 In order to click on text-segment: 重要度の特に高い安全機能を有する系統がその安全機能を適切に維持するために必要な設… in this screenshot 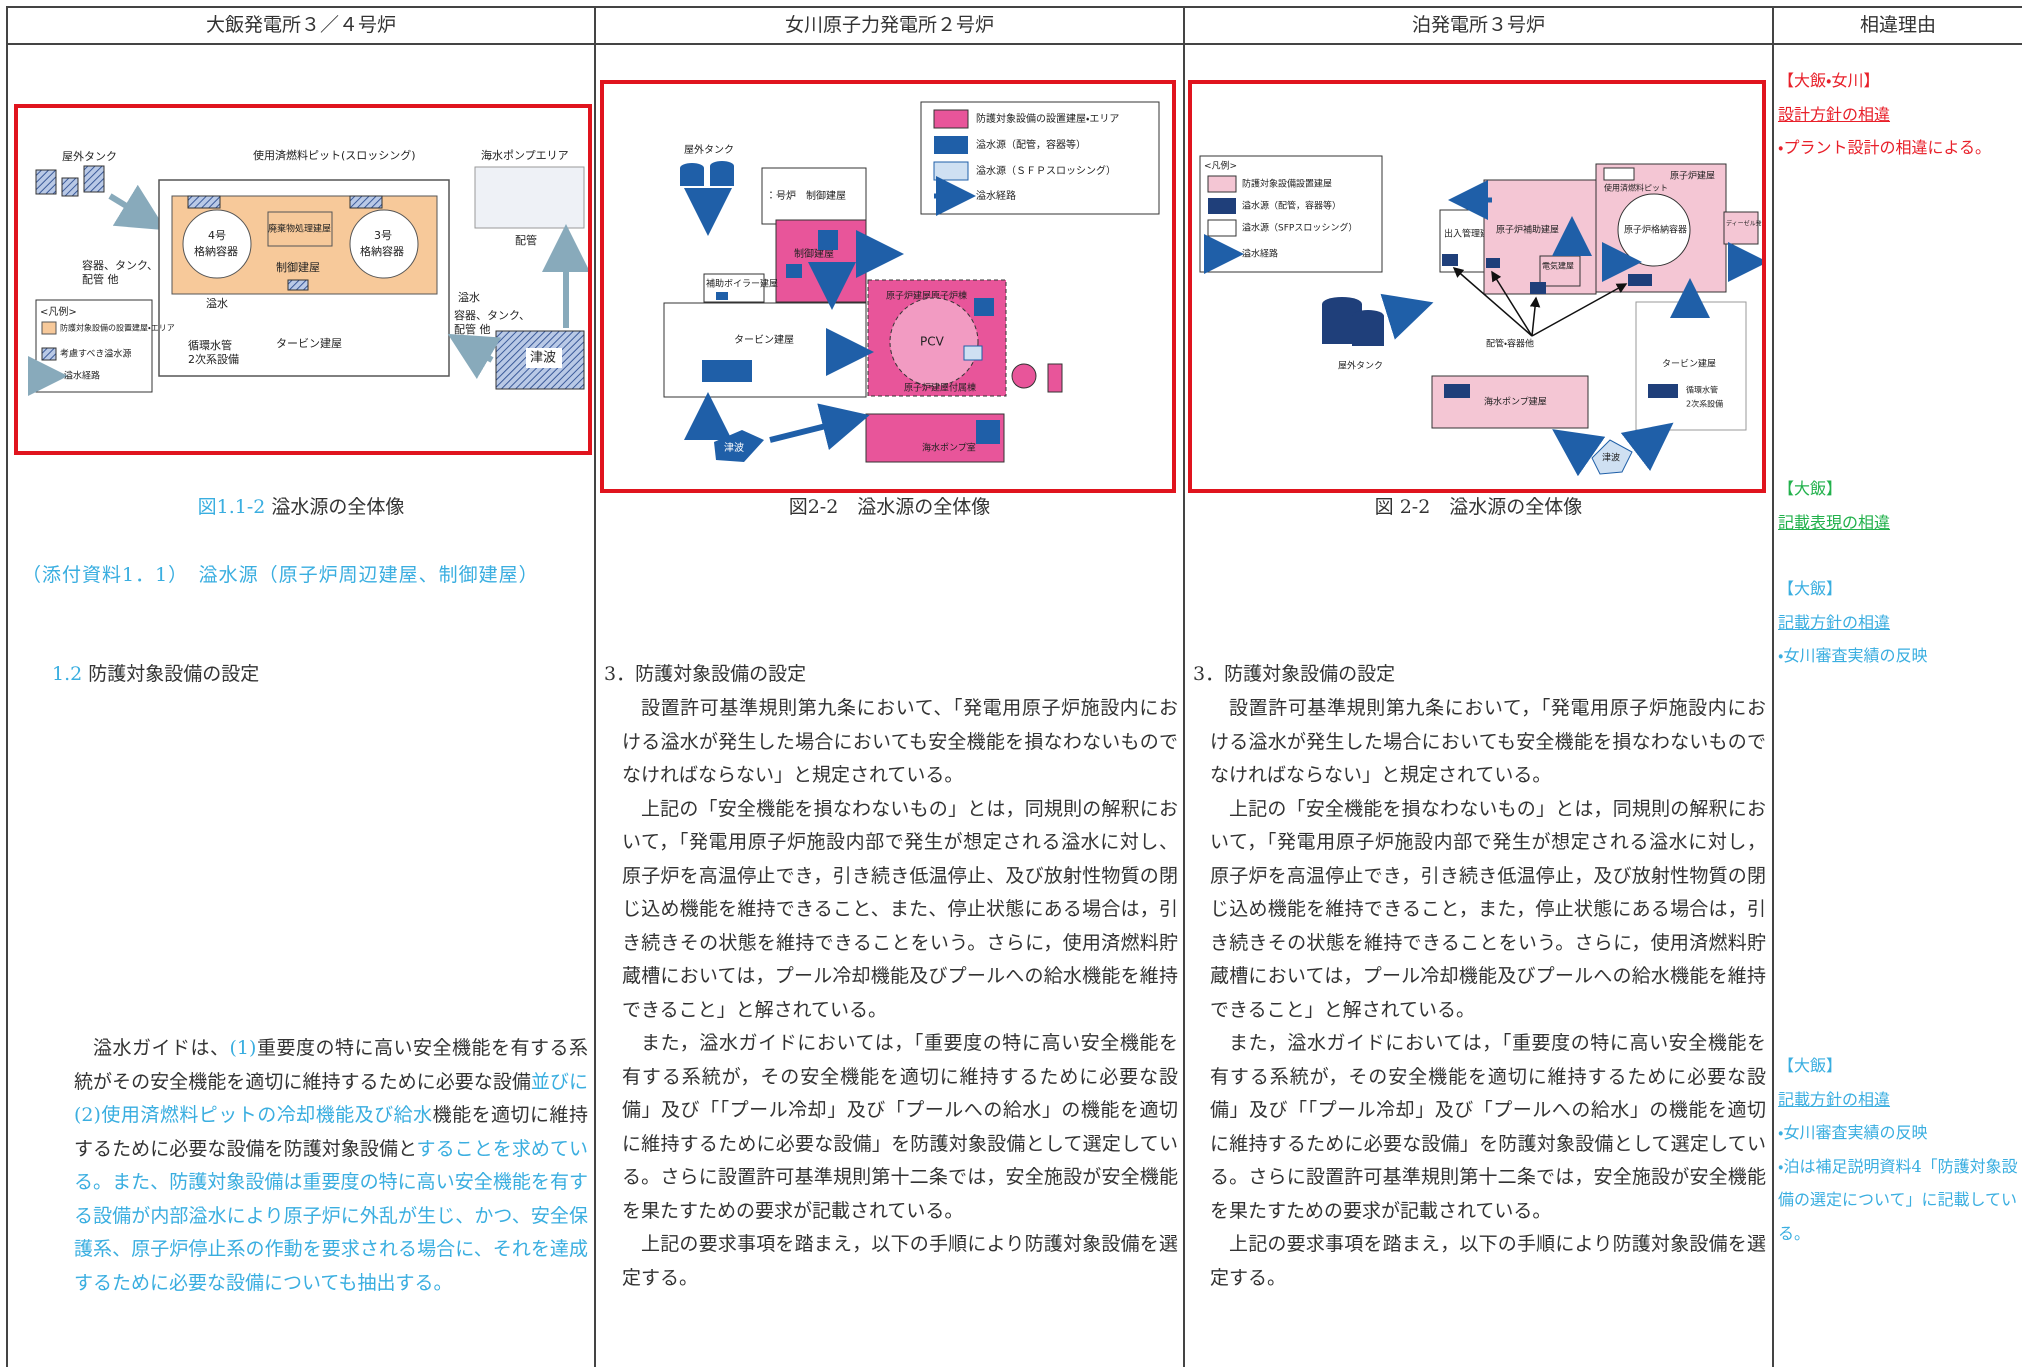, I will do `click(331, 1065)`.